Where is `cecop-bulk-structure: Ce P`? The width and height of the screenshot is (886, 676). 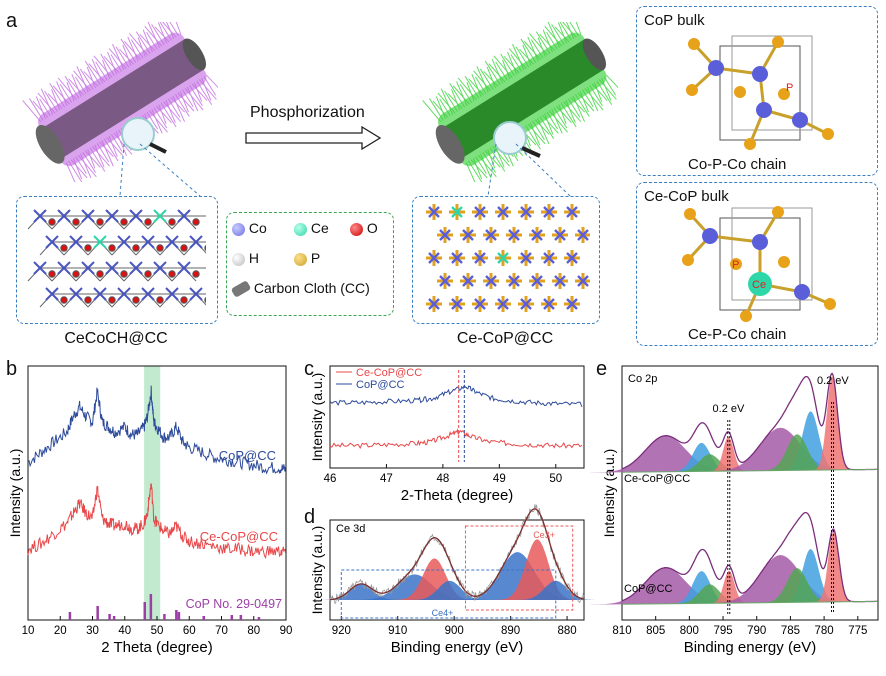
cecop-bulk-structure: Ce P is located at coordinates (759, 264).